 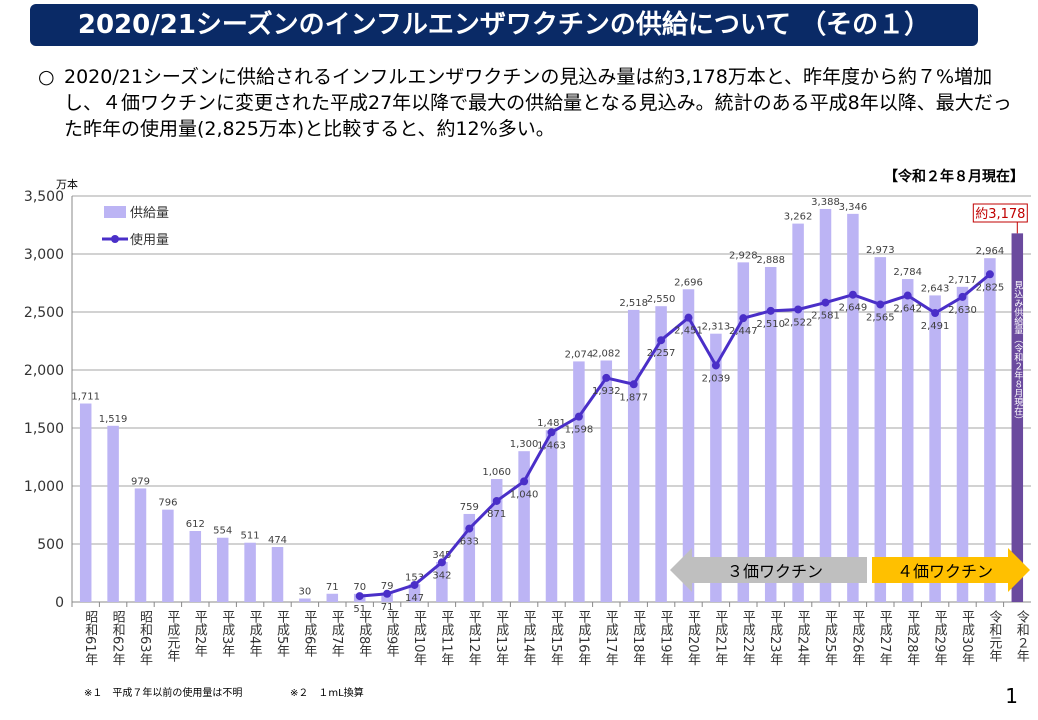 I want to click on supply-data-label: 3,346, so click(x=853, y=207).